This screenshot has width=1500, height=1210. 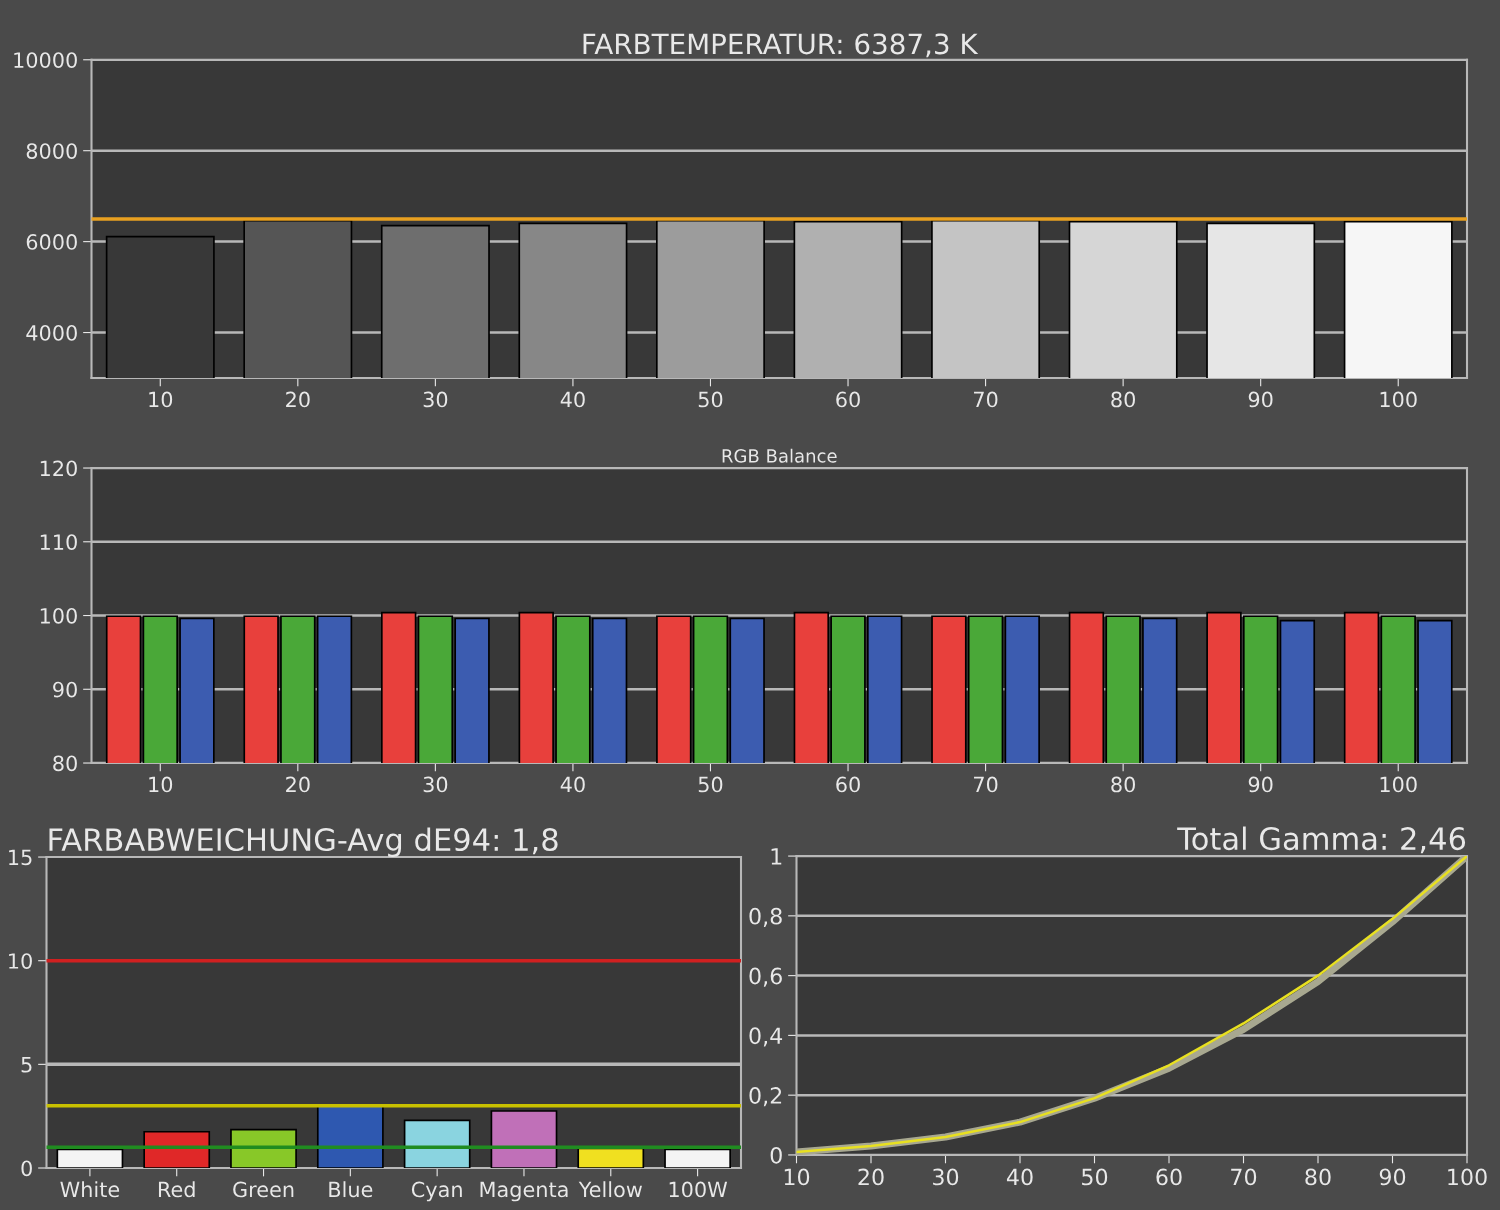 I want to click on y-tick-label: 0,4, so click(x=766, y=1037).